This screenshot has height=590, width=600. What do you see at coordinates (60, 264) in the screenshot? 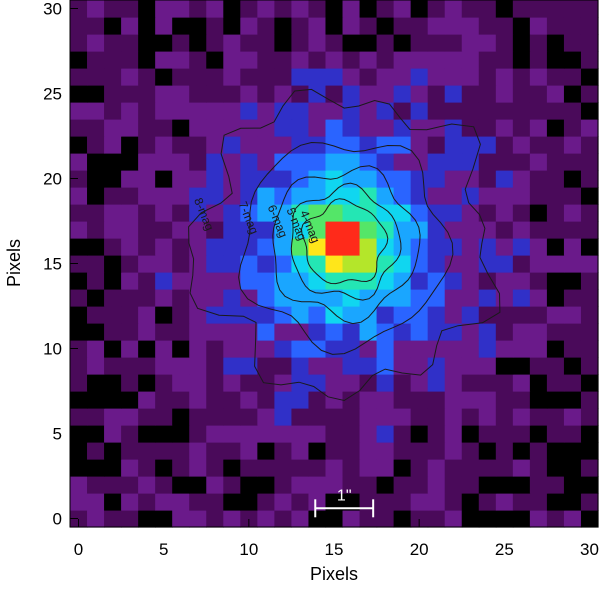
I see `y-axis: 0 5 10 15 20 25 30` at bounding box center [60, 264].